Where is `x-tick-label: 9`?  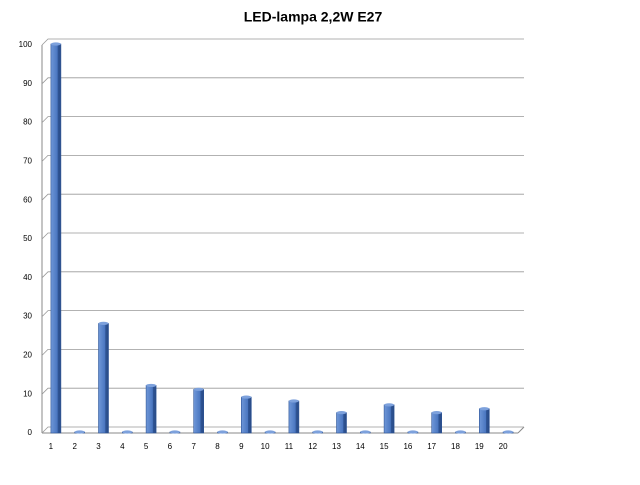 x-tick-label: 9 is located at coordinates (241, 446).